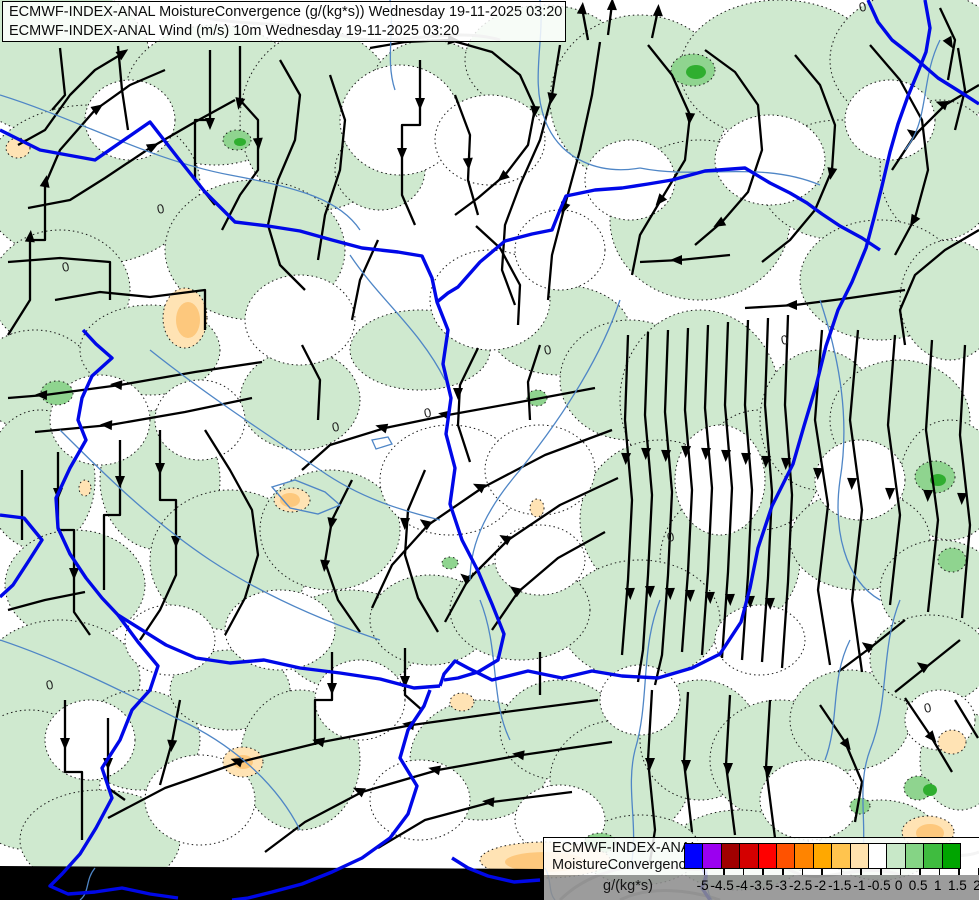  Describe the element at coordinates (382, 443) in the screenshot. I see `lake-outline` at that location.